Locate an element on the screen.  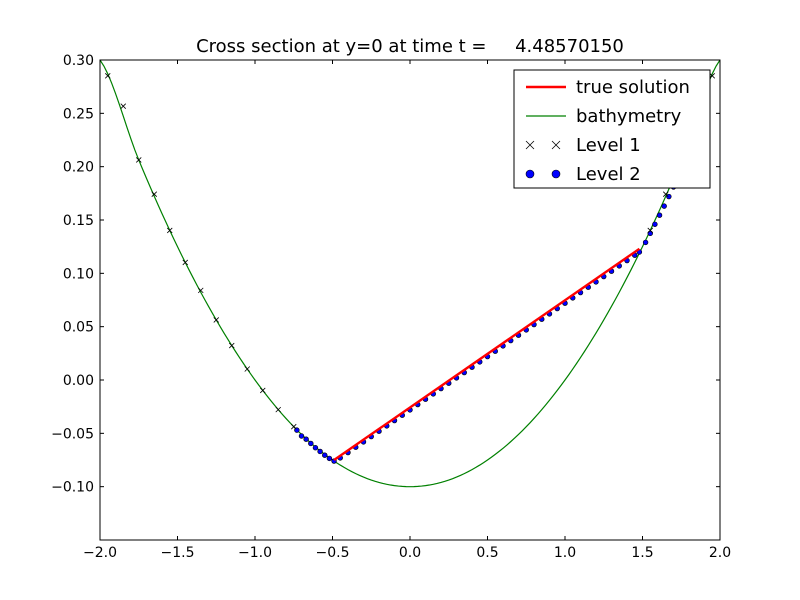
x-tick-label: −1.0 is located at coordinates (255, 553).